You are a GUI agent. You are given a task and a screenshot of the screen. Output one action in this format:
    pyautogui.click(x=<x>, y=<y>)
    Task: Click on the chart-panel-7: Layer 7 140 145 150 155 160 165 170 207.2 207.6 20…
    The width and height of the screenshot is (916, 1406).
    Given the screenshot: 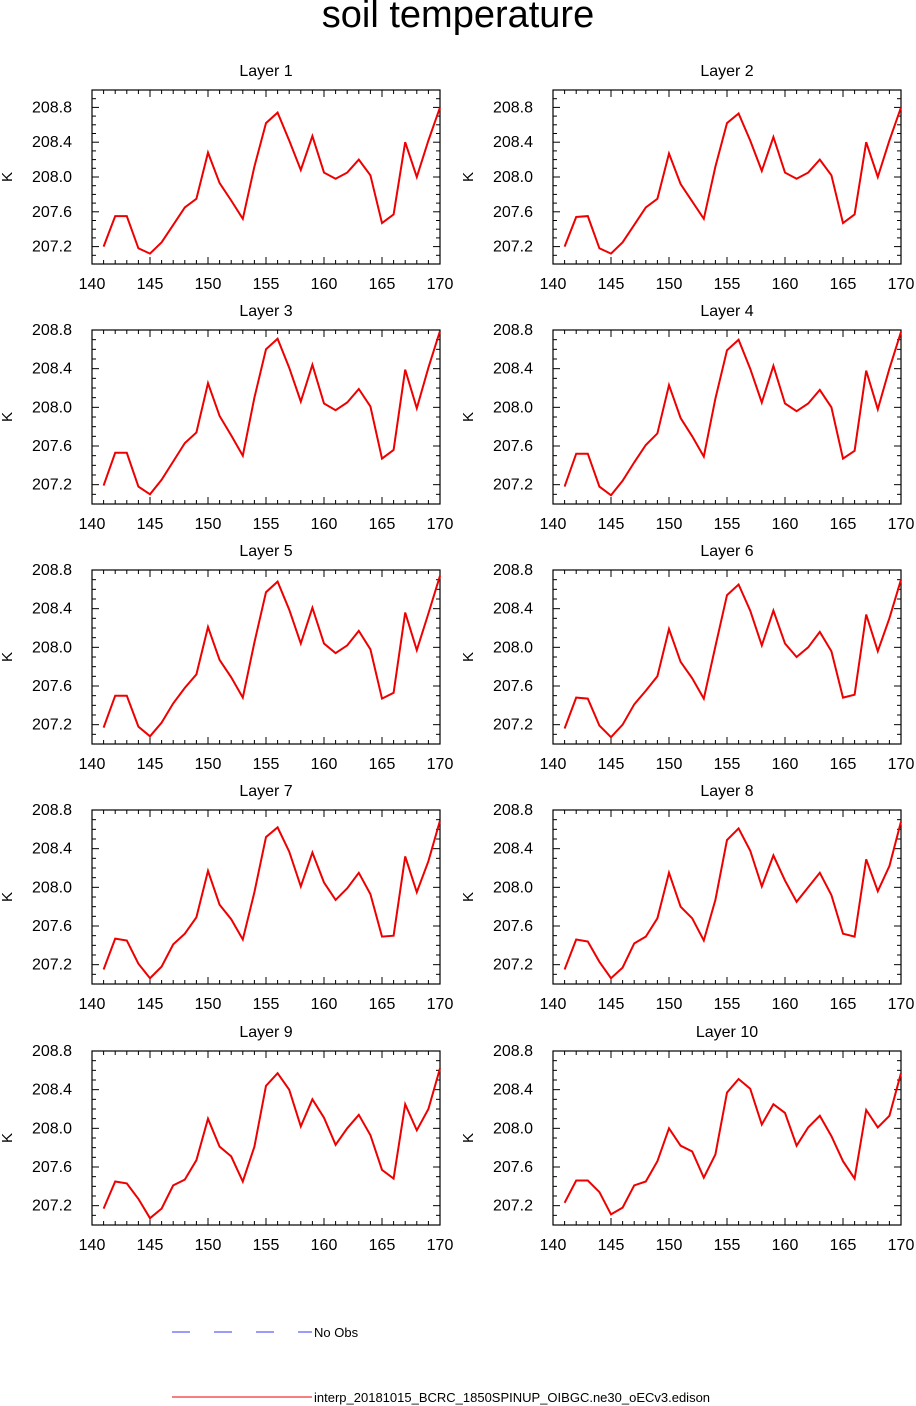 What is the action you would take?
    pyautogui.click(x=226, y=898)
    